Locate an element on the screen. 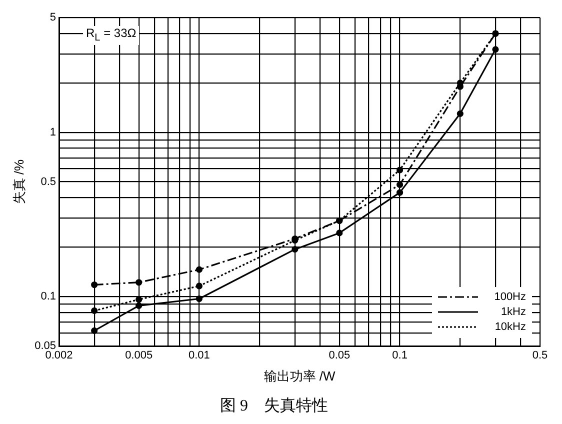 This screenshot has width=562, height=424. x-tick-label: 0.002 is located at coordinates (59, 356).